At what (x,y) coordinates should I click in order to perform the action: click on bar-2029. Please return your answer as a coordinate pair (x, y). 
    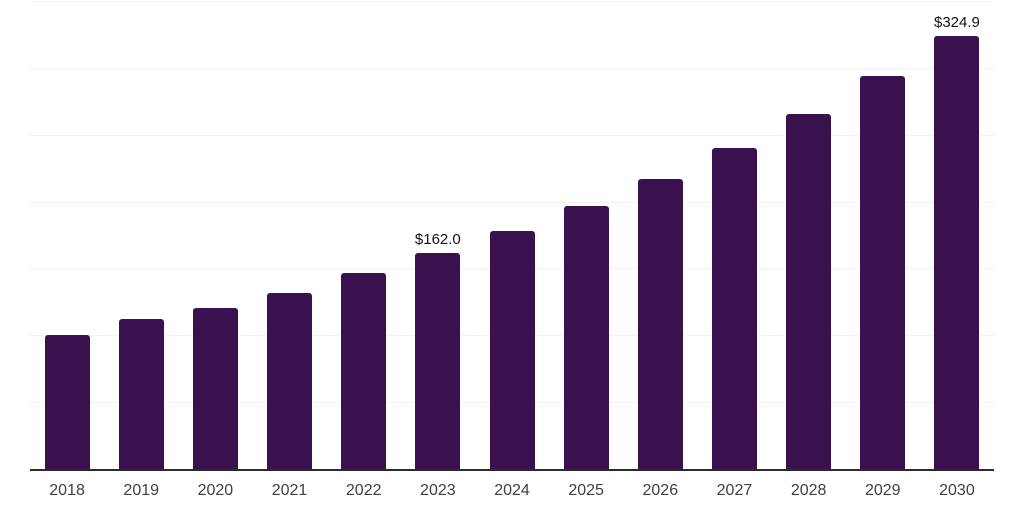
    Looking at the image, I should click on (883, 272).